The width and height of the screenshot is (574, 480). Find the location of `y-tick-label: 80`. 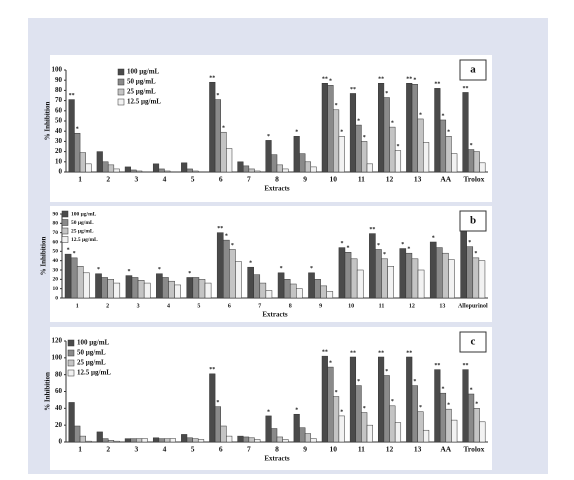

y-tick-label: 80 is located at coordinates (56, 224).